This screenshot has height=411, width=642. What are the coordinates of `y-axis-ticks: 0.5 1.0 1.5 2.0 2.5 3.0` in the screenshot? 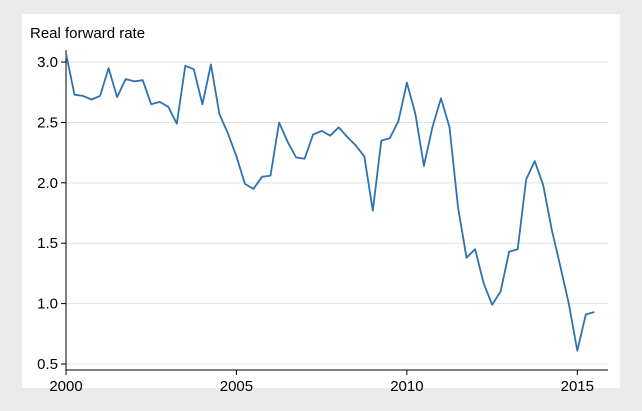 It's located at (52, 211).